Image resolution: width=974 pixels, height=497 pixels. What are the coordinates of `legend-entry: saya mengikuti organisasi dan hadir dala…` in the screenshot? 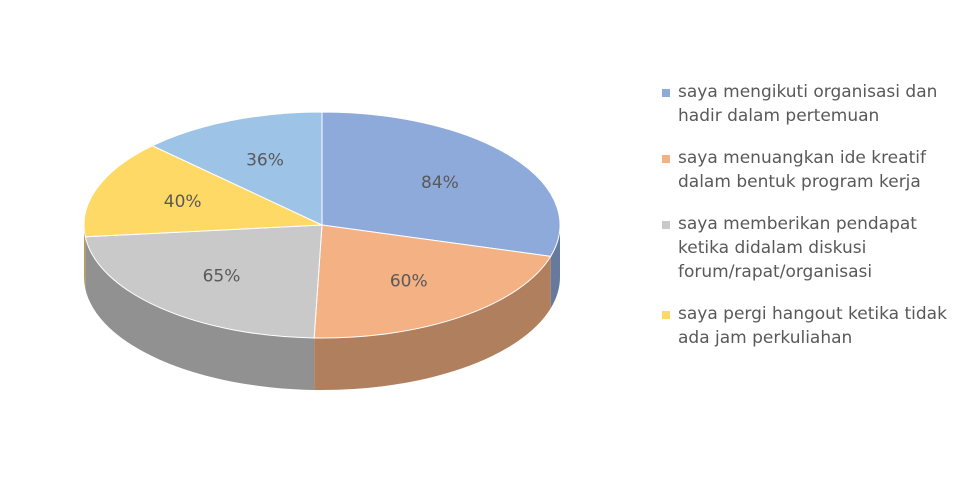 It's located at (812, 104).